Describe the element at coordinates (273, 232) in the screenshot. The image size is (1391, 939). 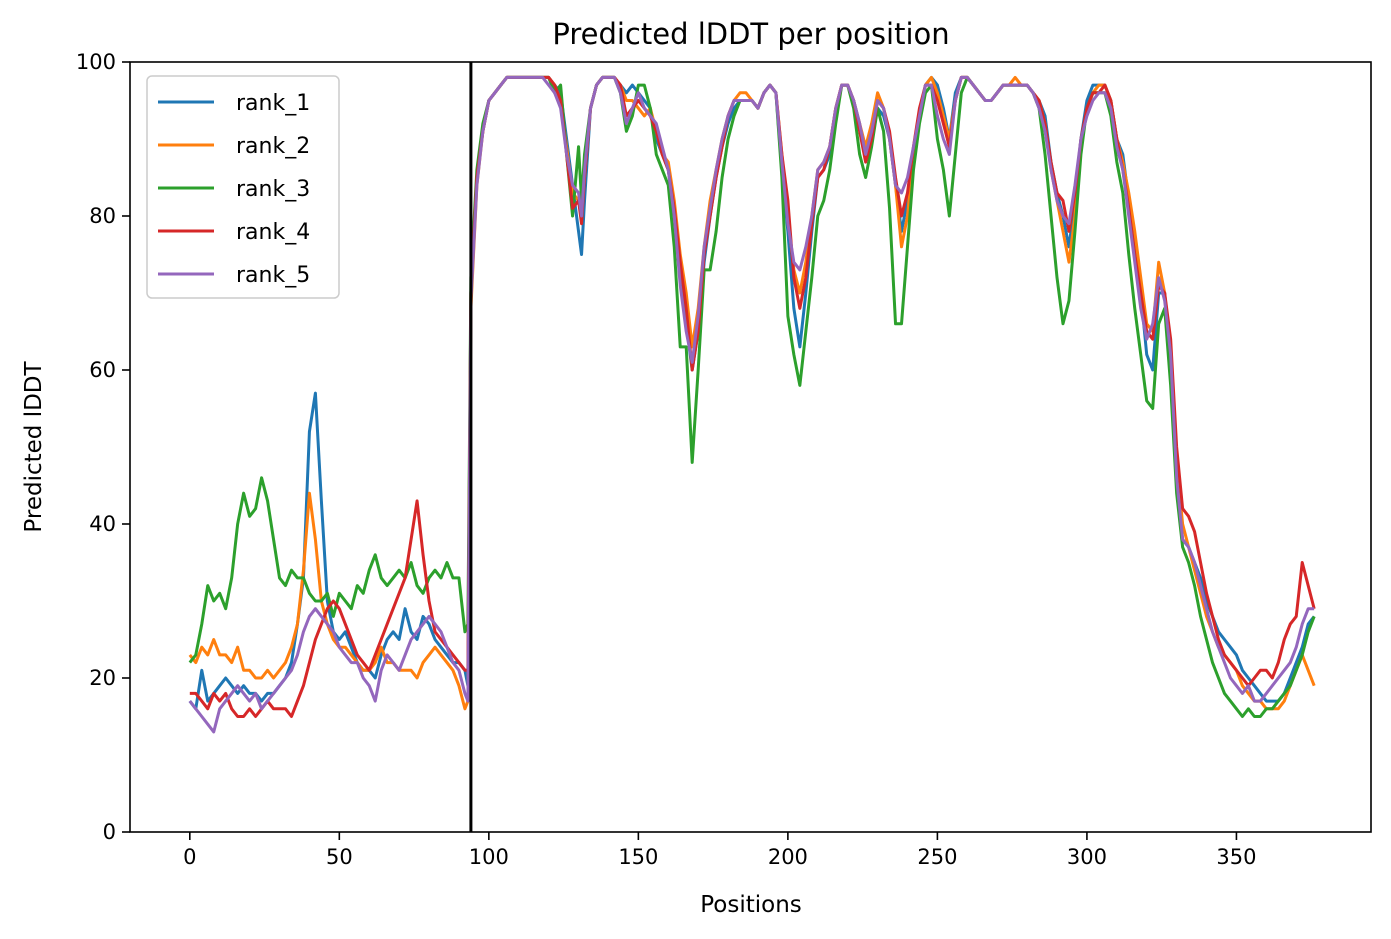
I see `legend-label-rank-4: rank_4` at that location.